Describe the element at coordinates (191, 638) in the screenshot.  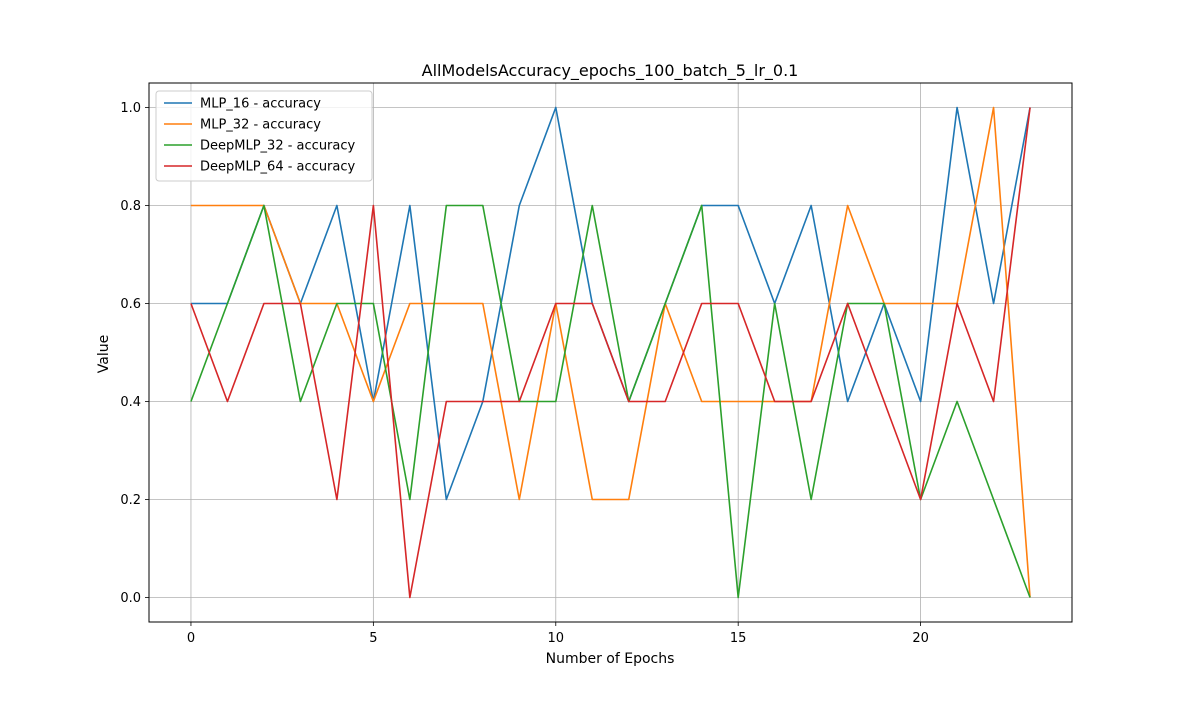
I see `x-tick-label: 0` at that location.